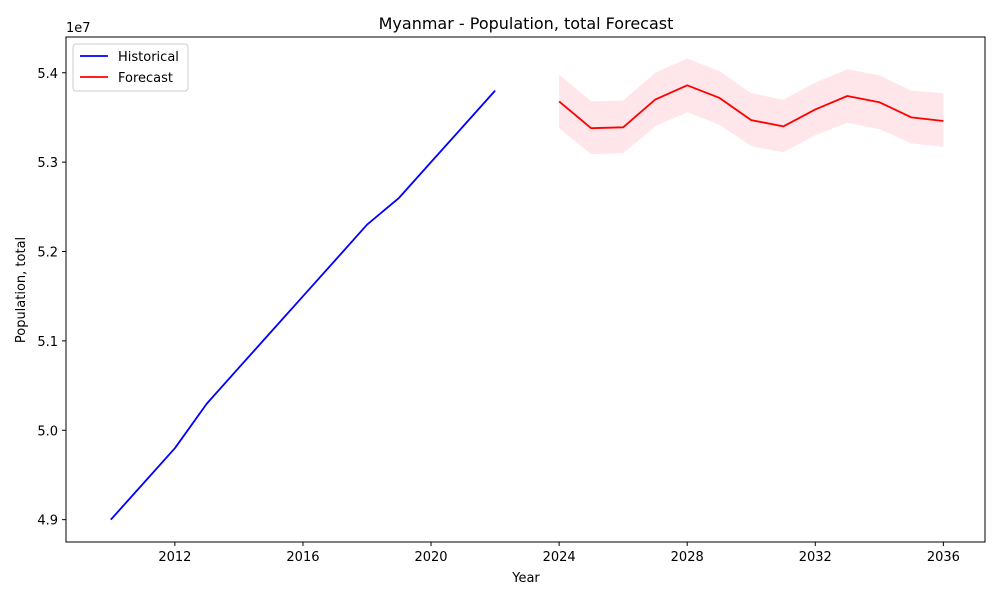 This screenshot has height=600, width=1000. Describe the element at coordinates (21, 290) in the screenshot. I see `y-axis-title: Population, total` at that location.